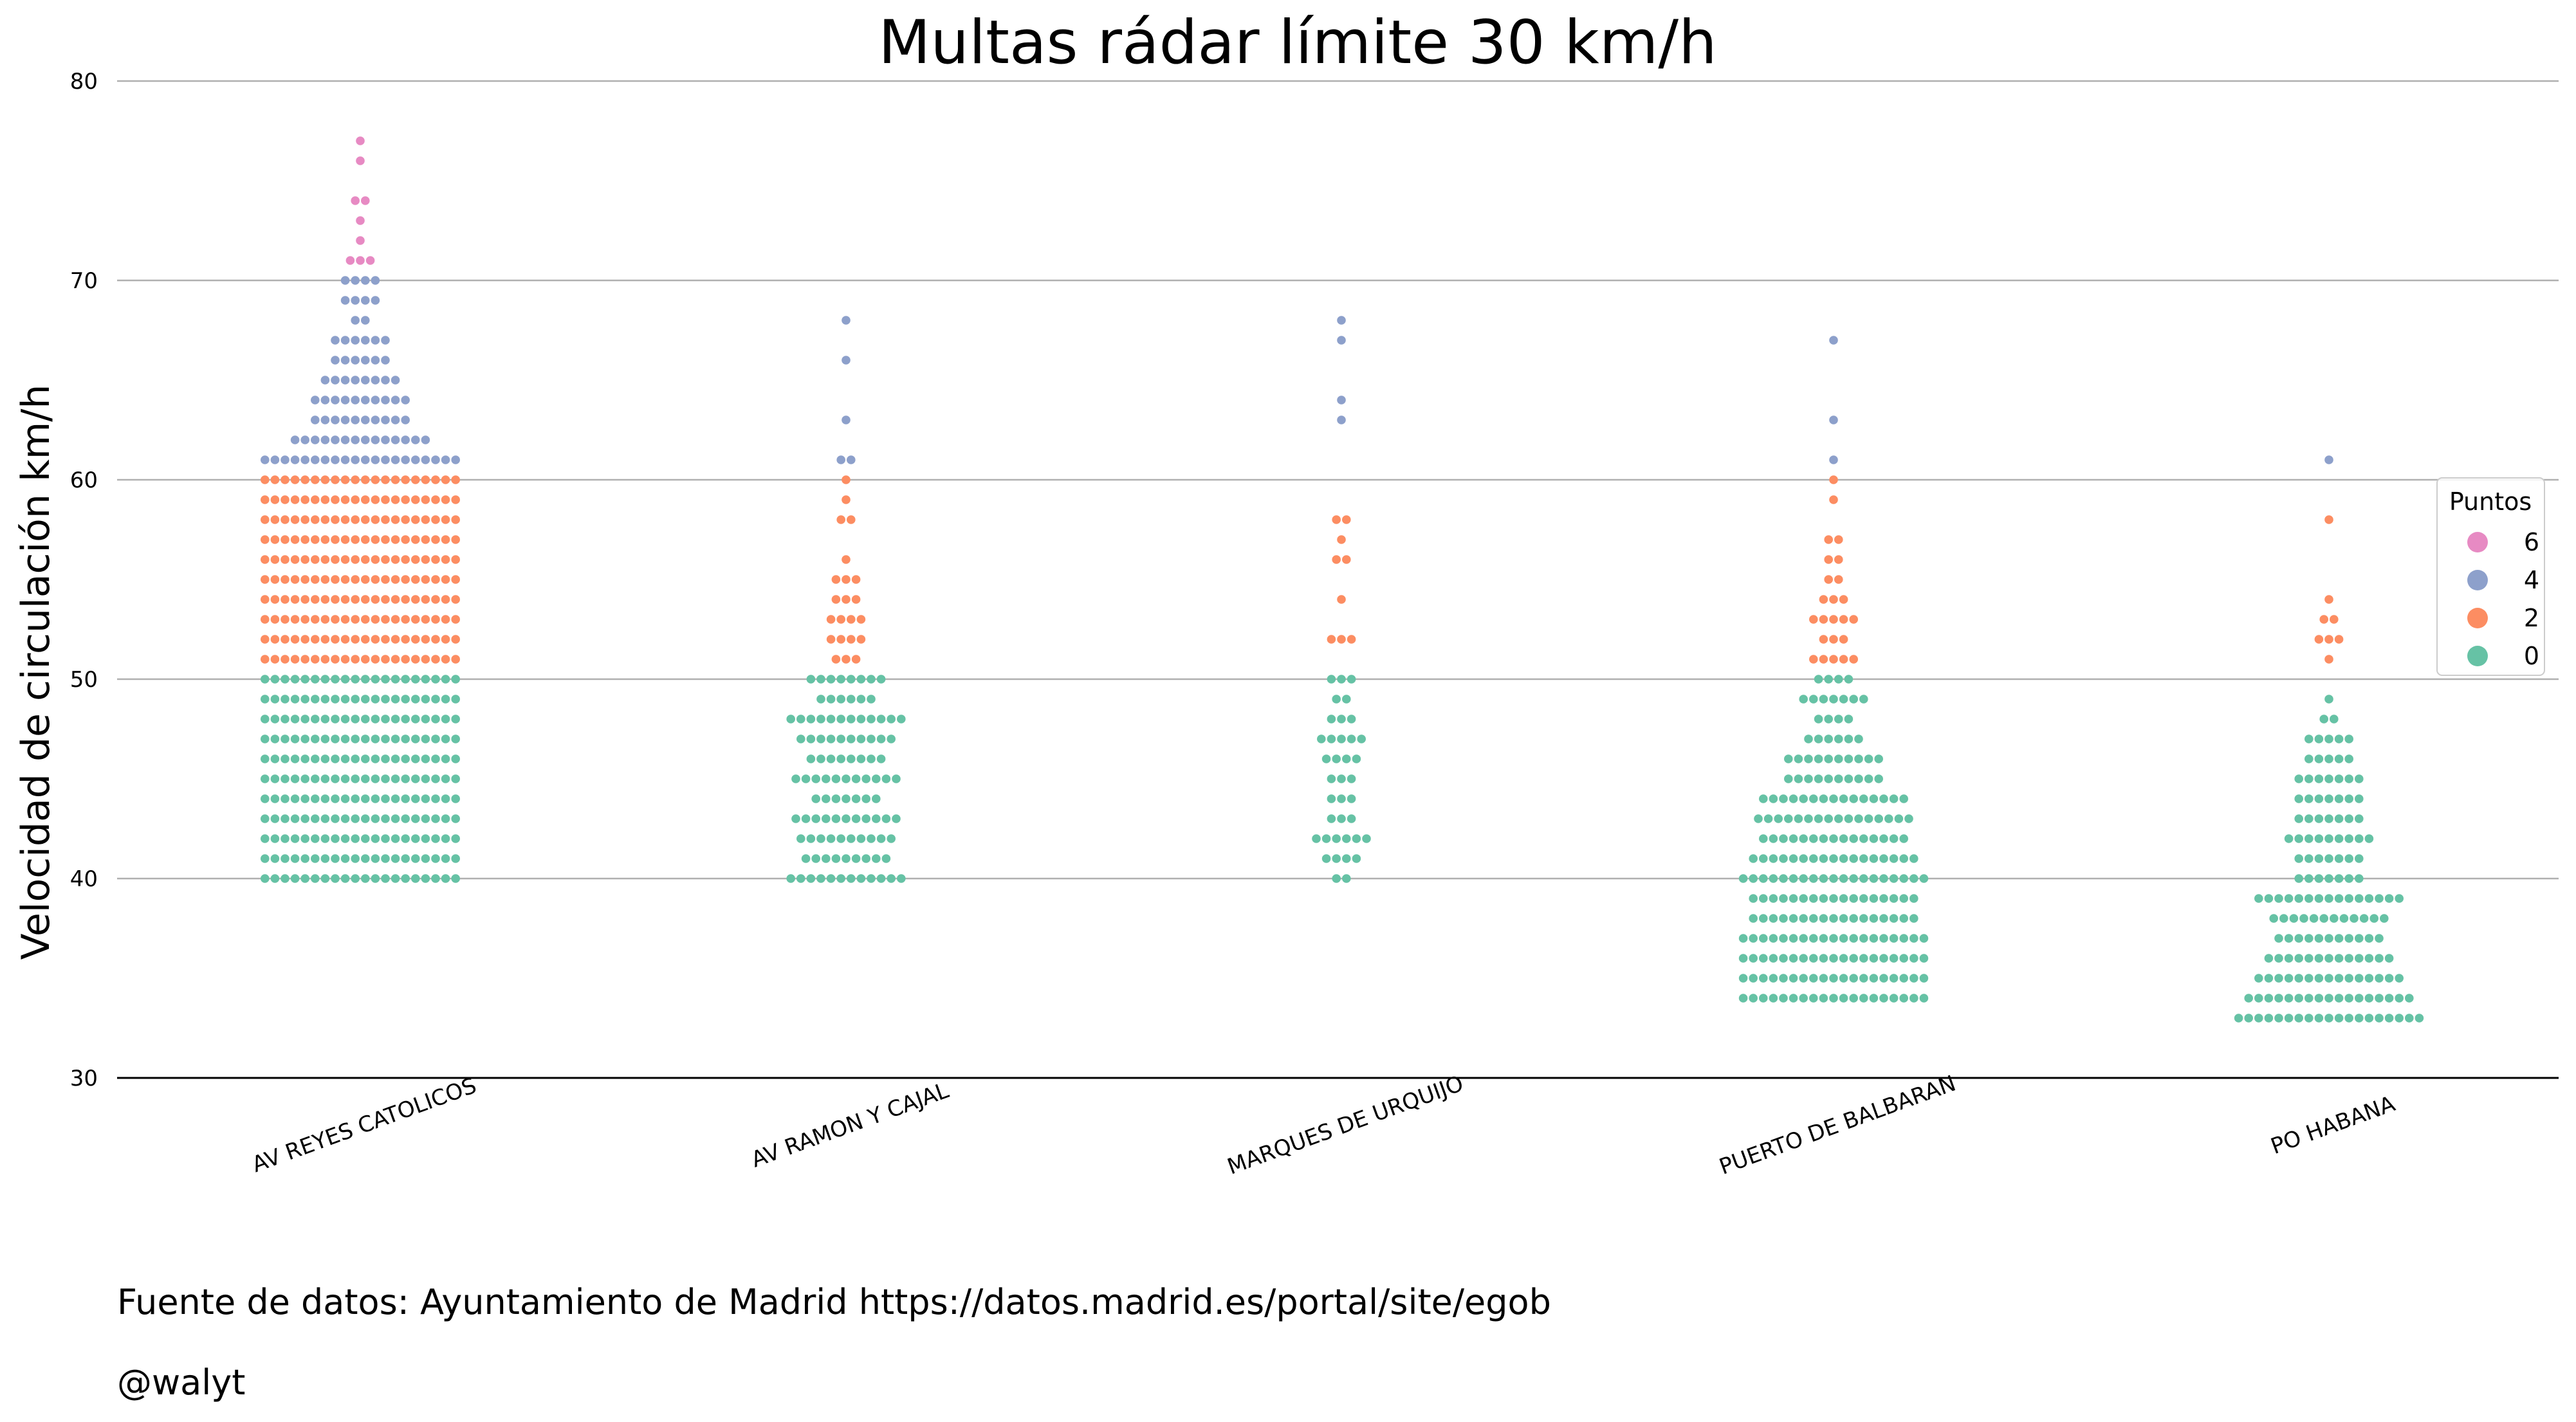 This screenshot has width=2576, height=1422. I want to click on y-tick-label: 60, so click(84, 480).